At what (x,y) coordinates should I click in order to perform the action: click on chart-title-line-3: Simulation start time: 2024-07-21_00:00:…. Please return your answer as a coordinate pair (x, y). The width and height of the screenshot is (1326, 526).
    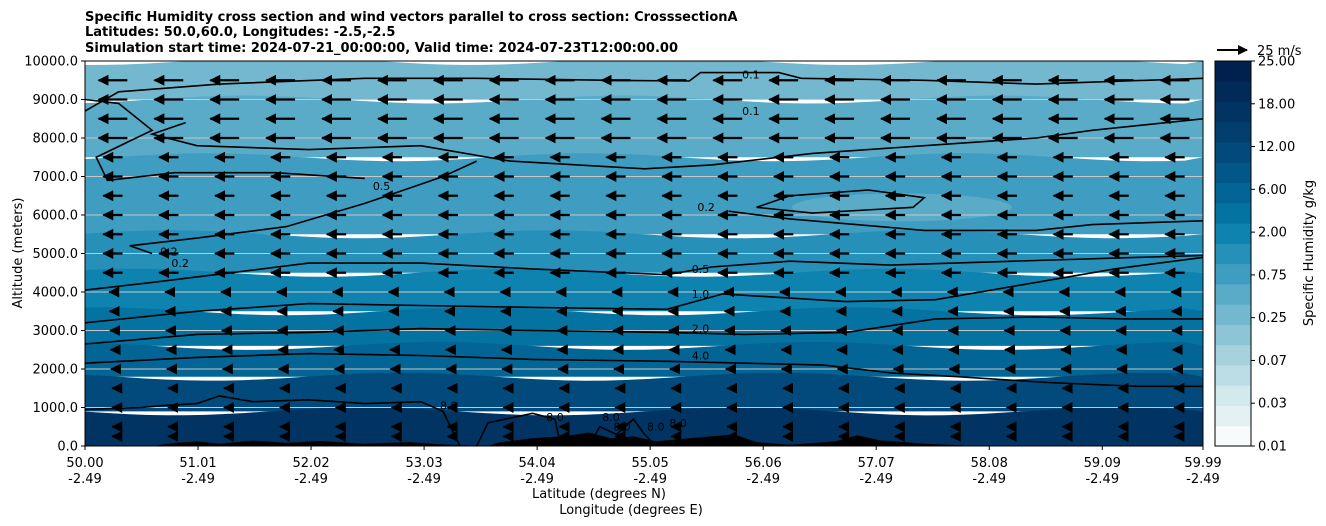
    Looking at the image, I should click on (381, 48).